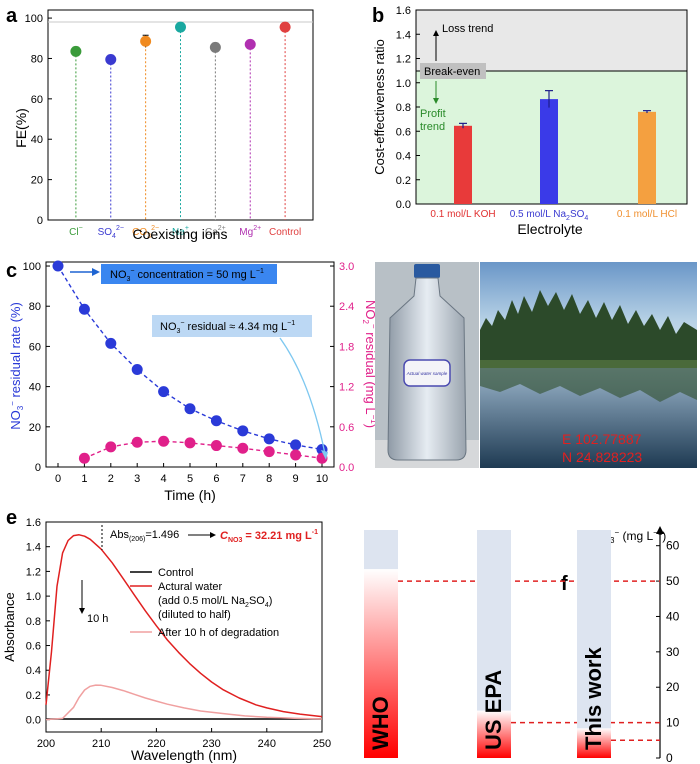  I want to click on chart-a-cat-main: CO, so click(139, 232).